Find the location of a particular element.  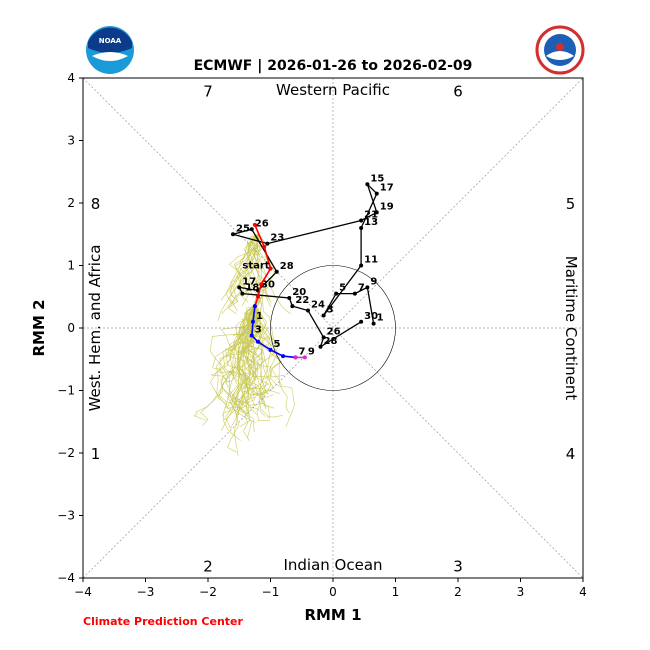

point-label: 3 is located at coordinates (258, 330).